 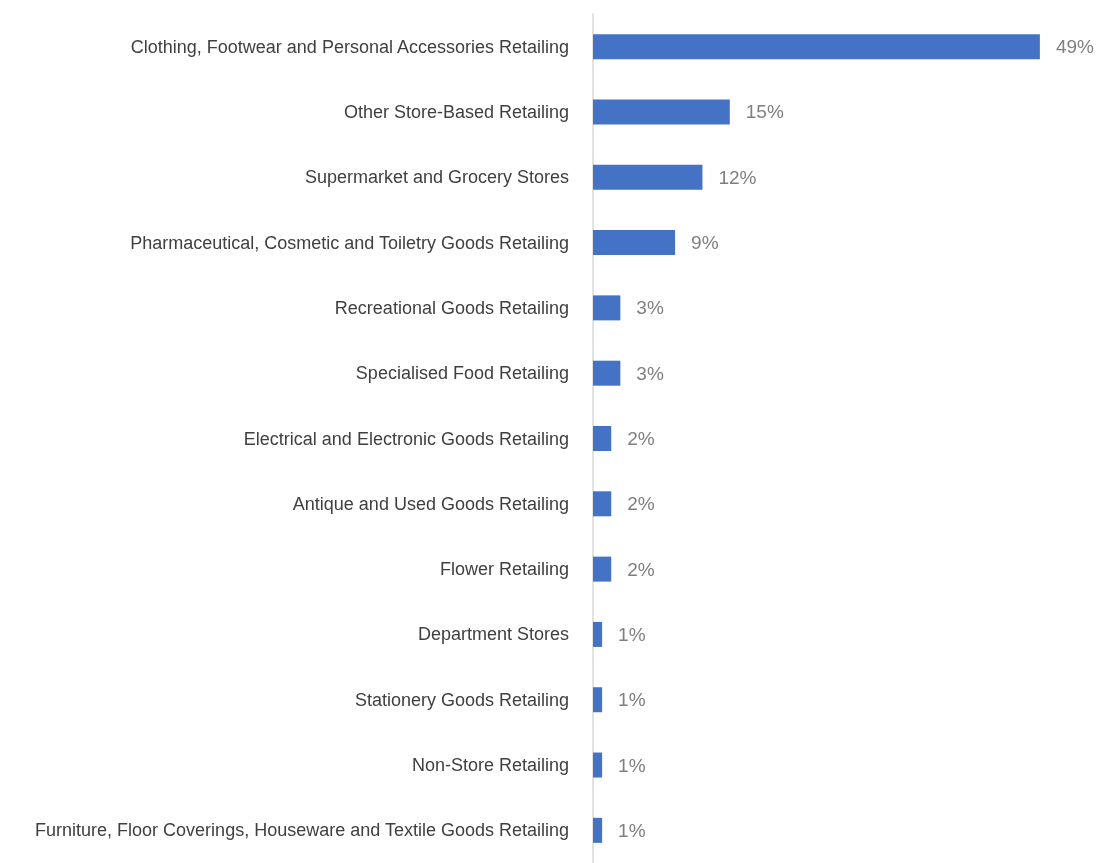 What do you see at coordinates (705, 243) in the screenshot?
I see `data-label: 9%` at bounding box center [705, 243].